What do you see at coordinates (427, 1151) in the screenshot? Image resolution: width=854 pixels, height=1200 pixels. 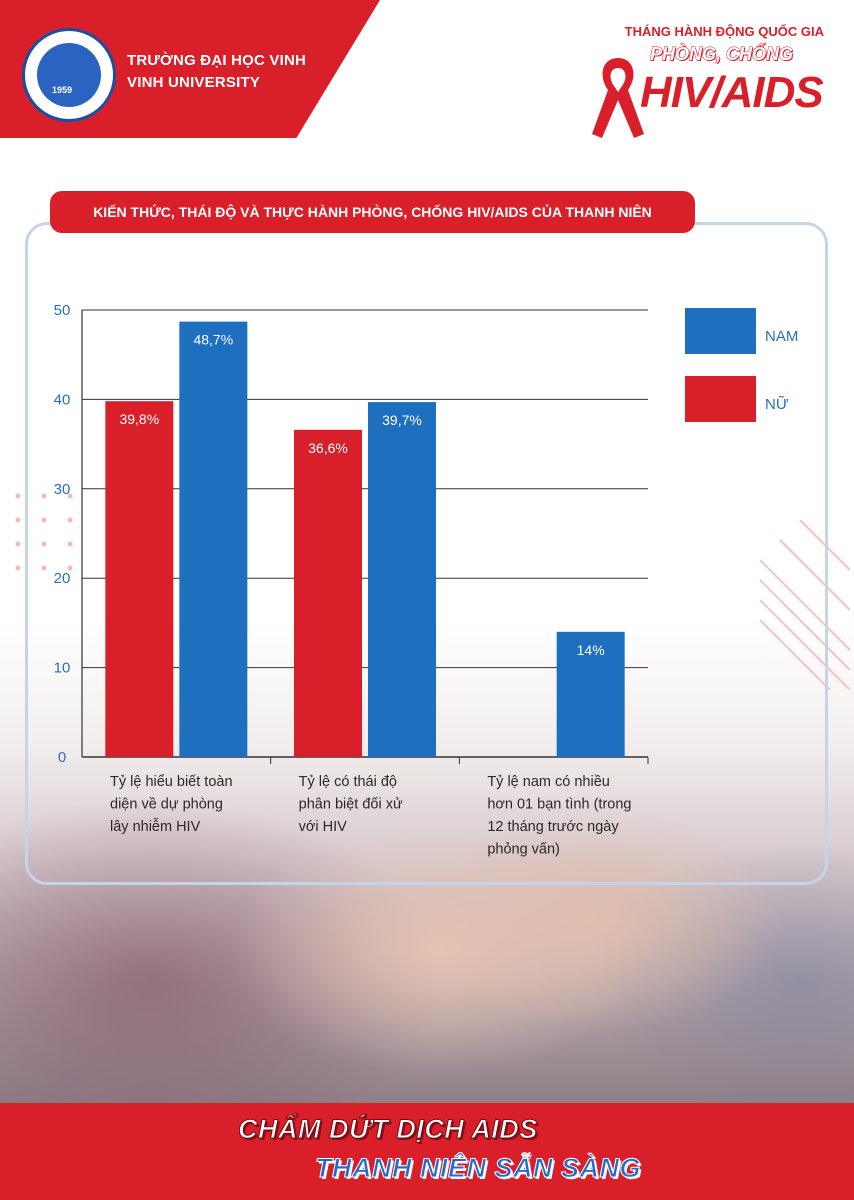 I see `footer-band` at bounding box center [427, 1151].